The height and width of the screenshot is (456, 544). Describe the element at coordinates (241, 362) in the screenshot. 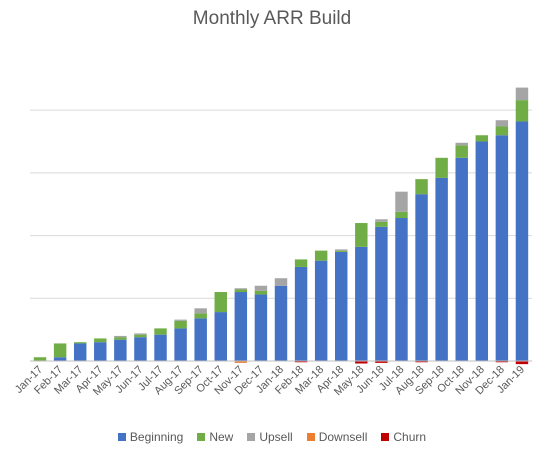

I see `bar-segment-downsell` at that location.